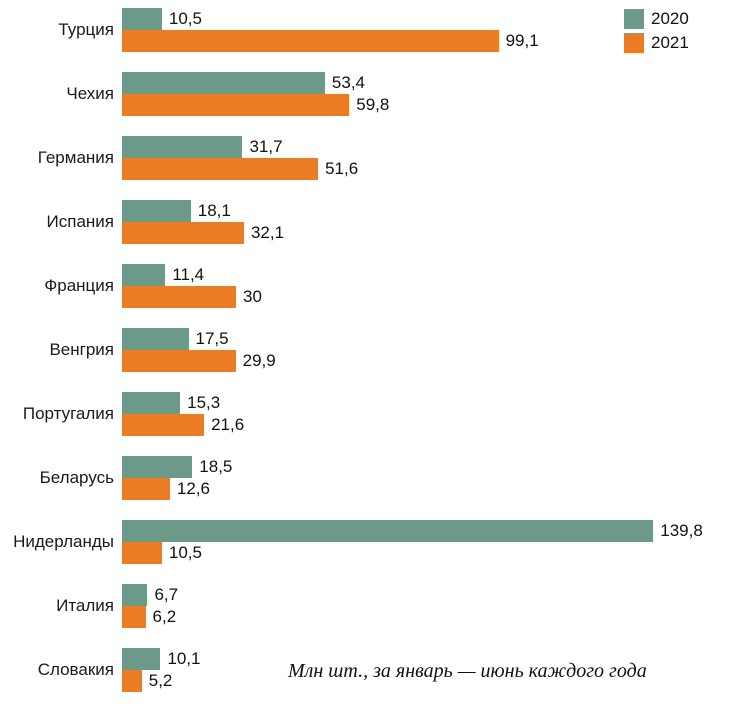 This screenshot has width=732, height=713. I want to click on category-label: Турция, so click(86, 29).